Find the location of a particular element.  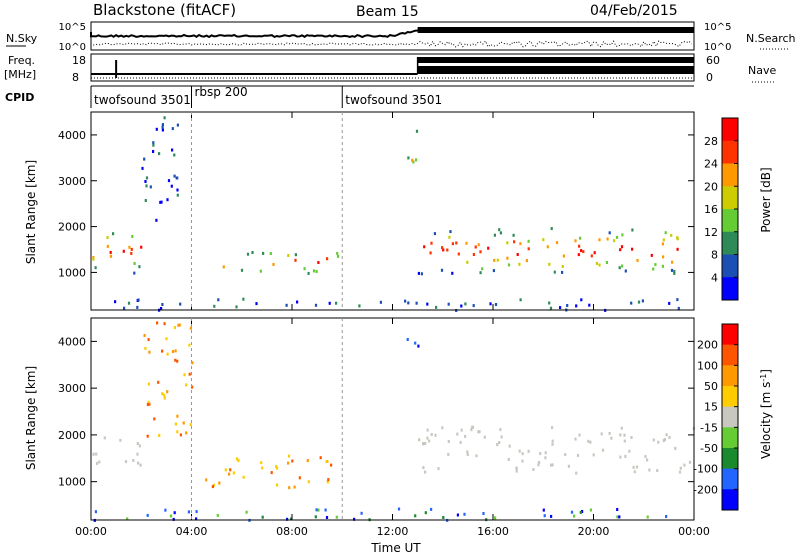

power-colorbar-label: Power [dB] is located at coordinates (766, 199).